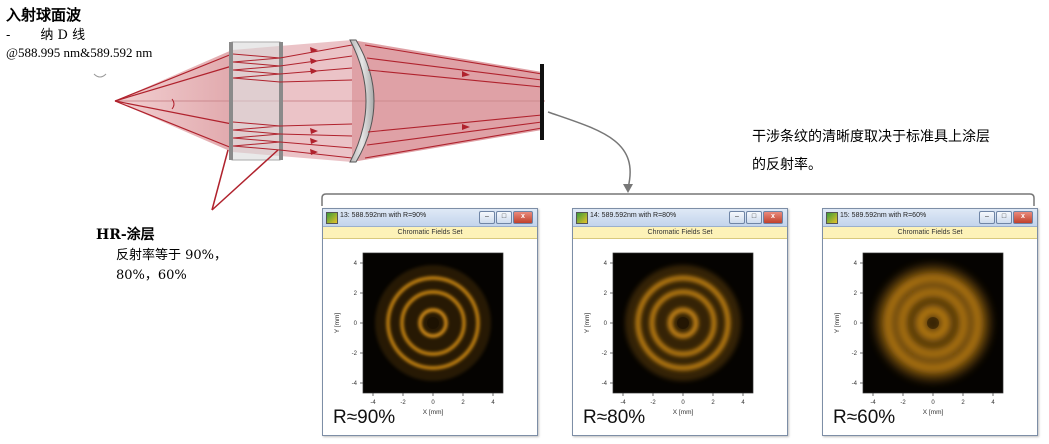 The image size is (1049, 444). What do you see at coordinates (172, 255) in the screenshot?
I see `reflectance-line-1: 反射率等于 90%，` at bounding box center [172, 255].